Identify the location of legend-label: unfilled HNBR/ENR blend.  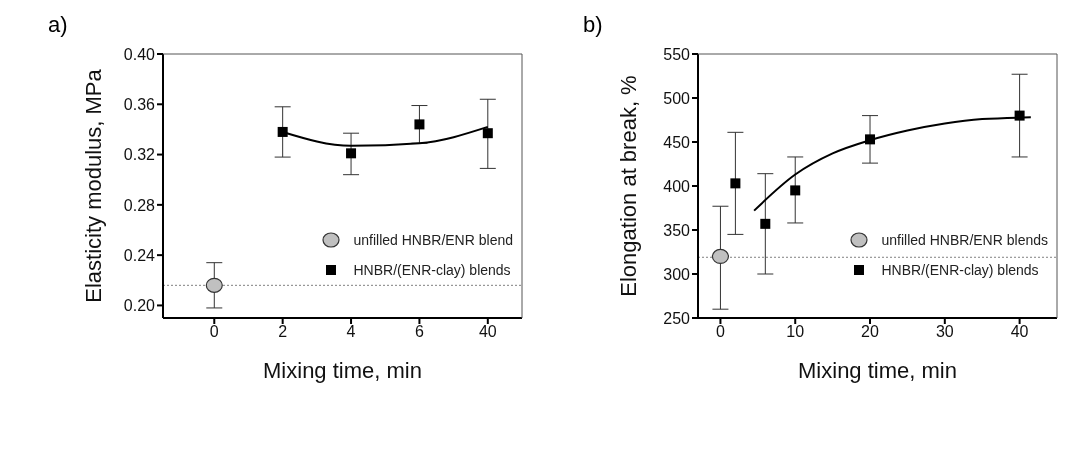
(433, 239).